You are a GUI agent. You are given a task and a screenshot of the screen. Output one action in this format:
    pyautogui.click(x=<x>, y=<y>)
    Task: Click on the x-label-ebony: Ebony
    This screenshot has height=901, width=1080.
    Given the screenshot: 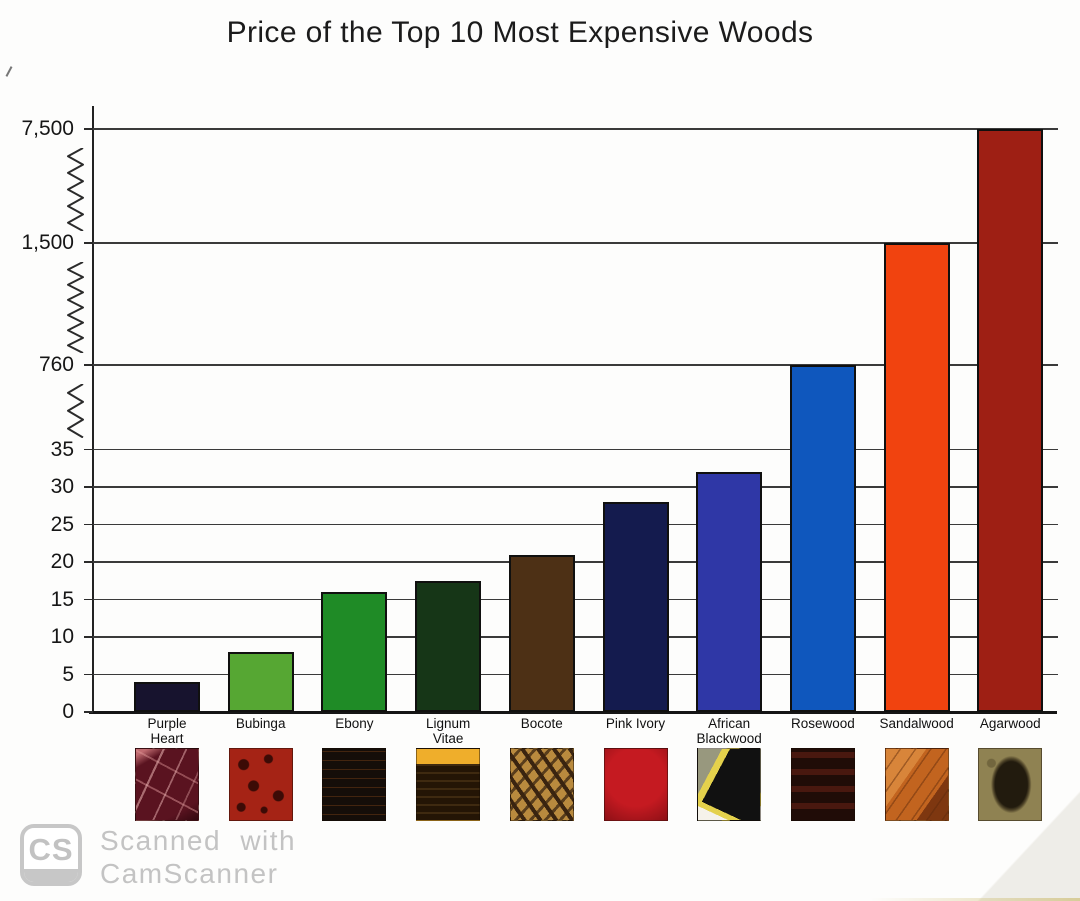 What is the action you would take?
    pyautogui.click(x=354, y=723)
    